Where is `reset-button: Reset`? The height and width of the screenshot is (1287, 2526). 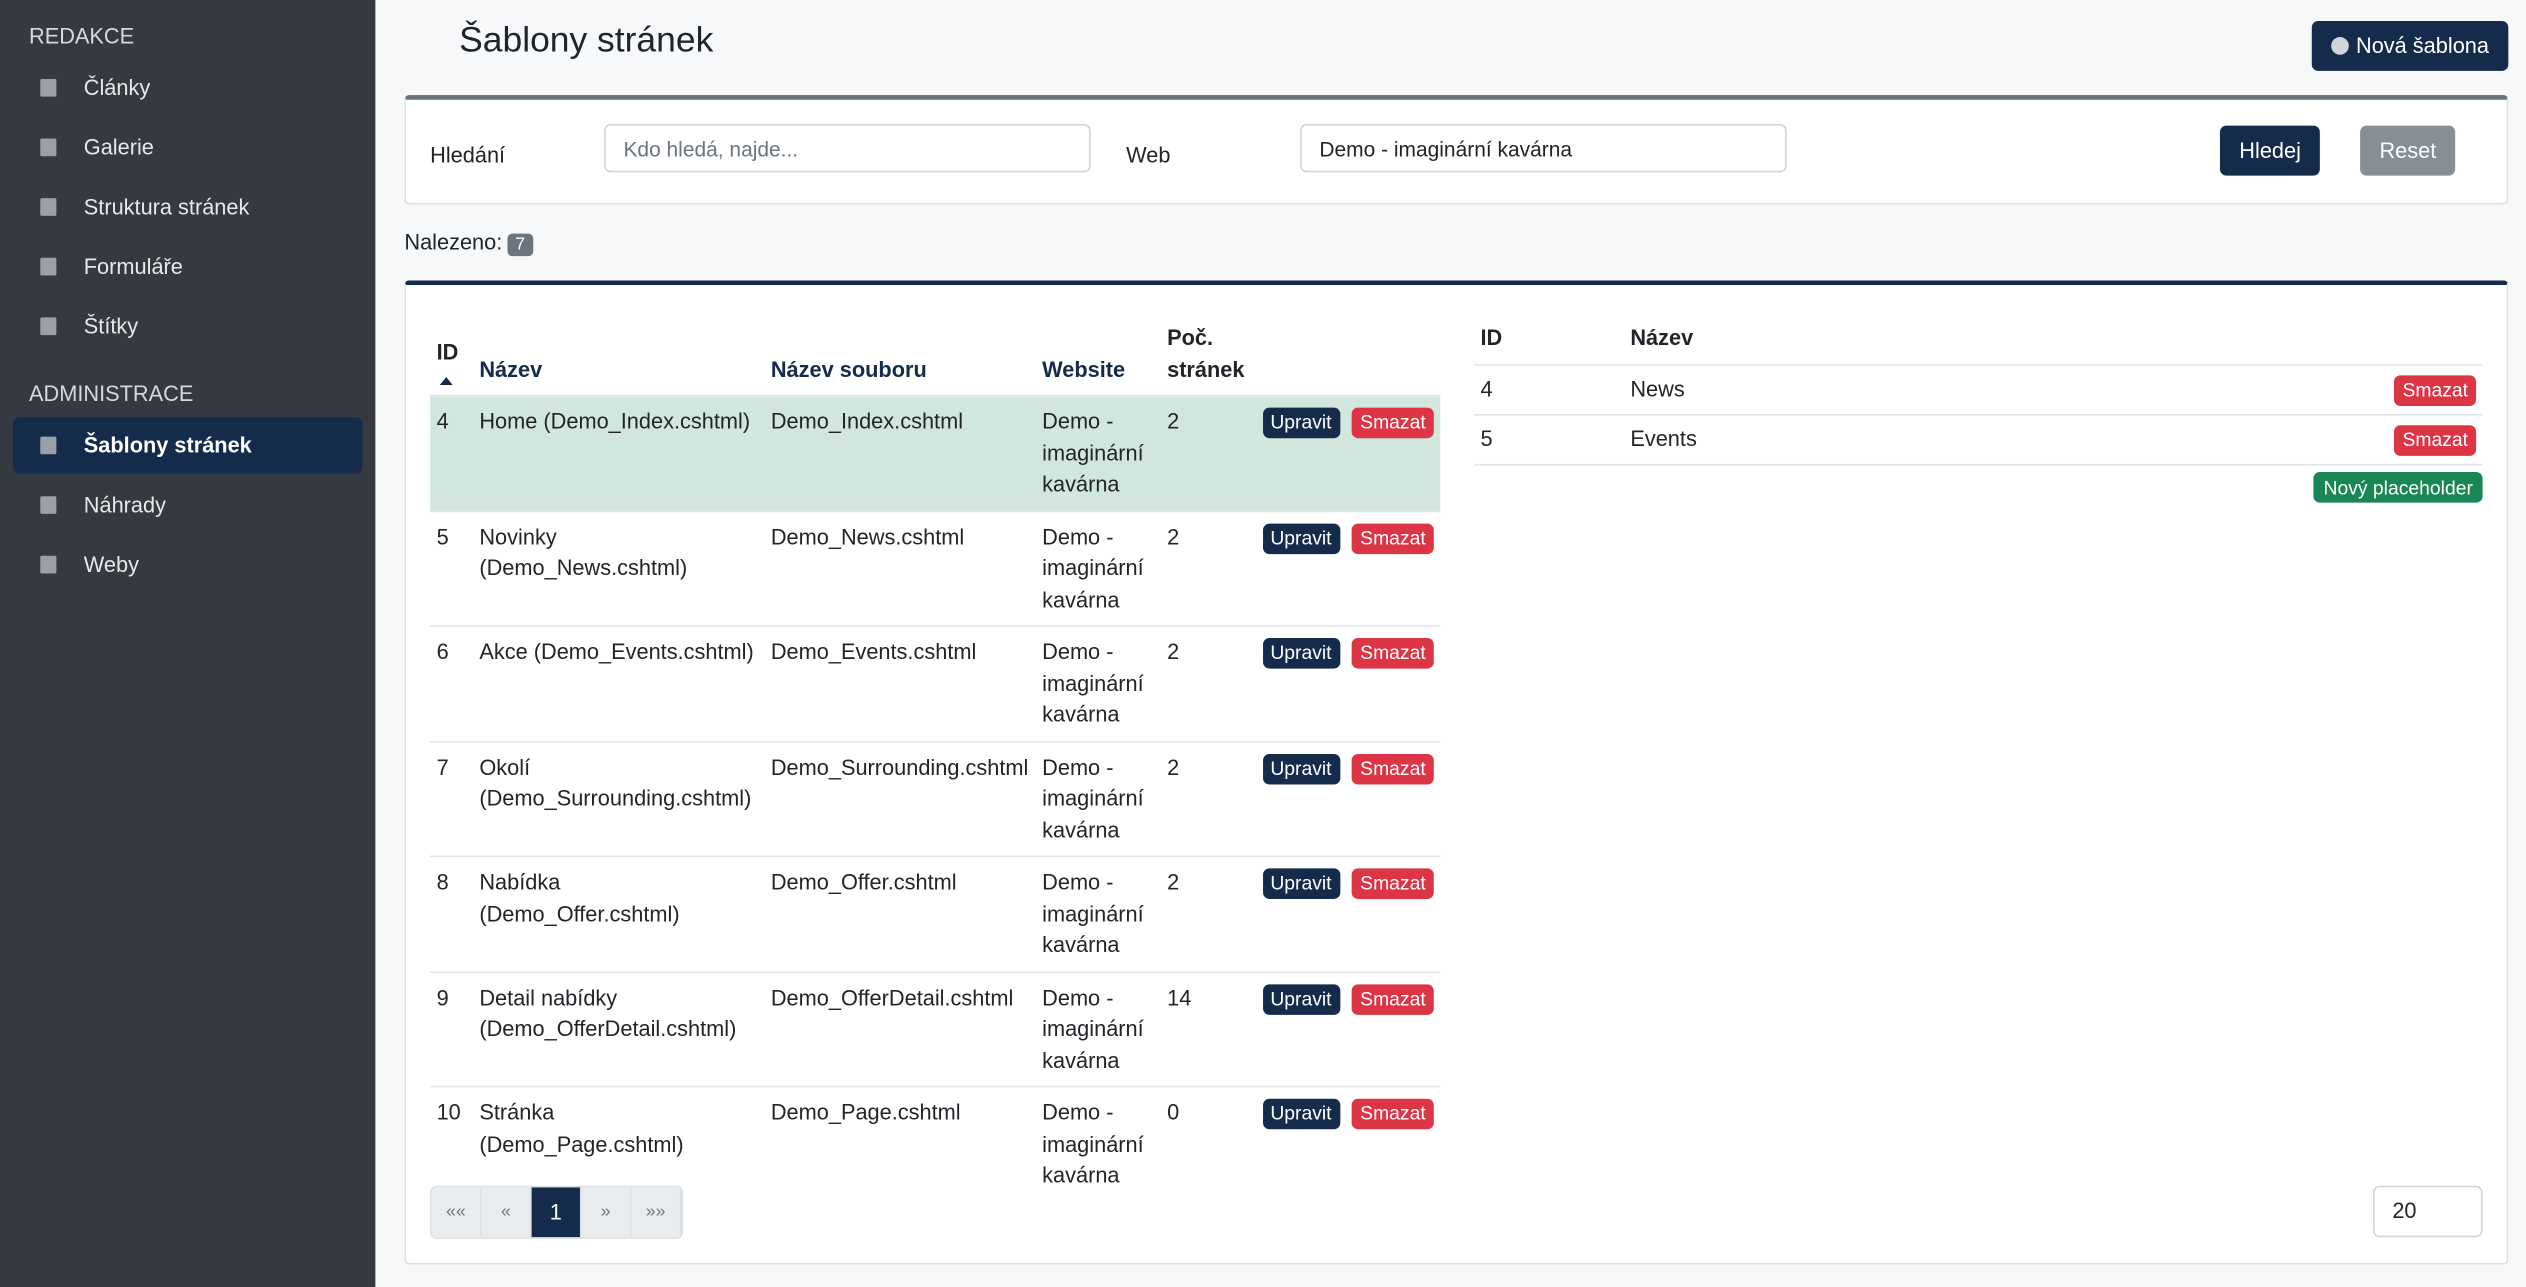 reset-button: Reset is located at coordinates (2408, 150).